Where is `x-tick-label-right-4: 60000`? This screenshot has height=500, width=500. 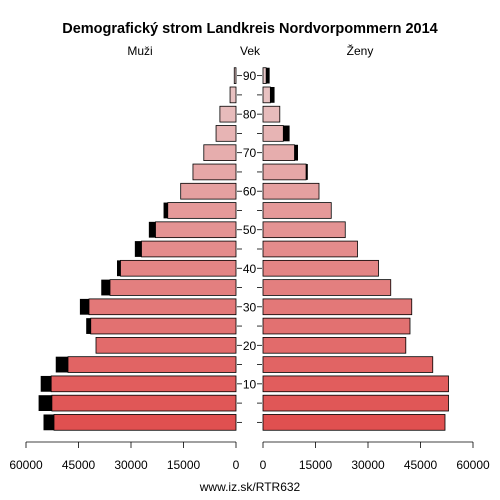
x-tick-label-right-4: 60000 is located at coordinates (473, 465).